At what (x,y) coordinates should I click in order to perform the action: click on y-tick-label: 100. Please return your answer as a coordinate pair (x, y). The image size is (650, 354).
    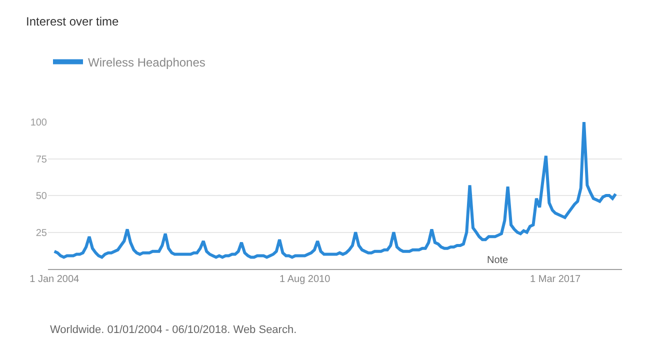
    Looking at the image, I should click on (39, 123).